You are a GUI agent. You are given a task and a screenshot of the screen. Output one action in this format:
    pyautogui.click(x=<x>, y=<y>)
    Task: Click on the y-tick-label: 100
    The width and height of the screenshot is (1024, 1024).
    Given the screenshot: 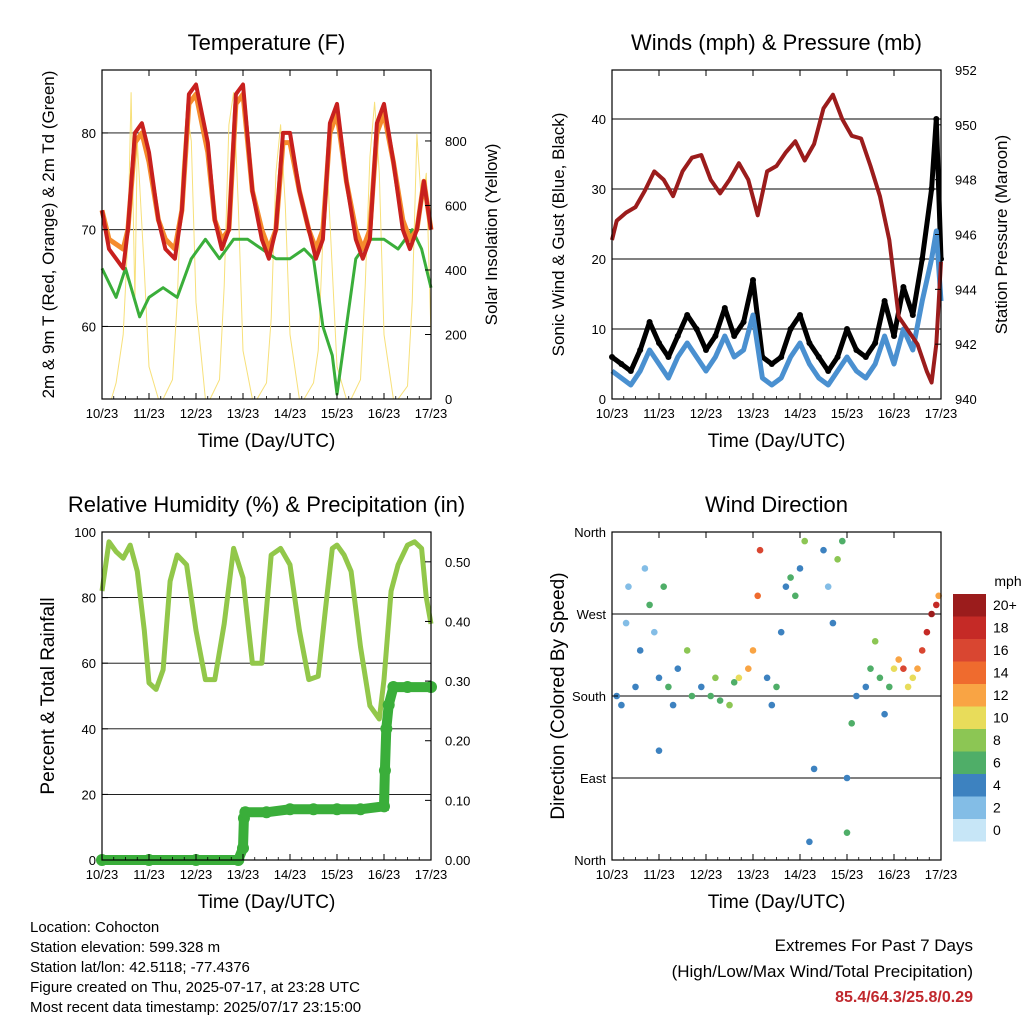 What is the action you would take?
    pyautogui.click(x=85, y=532)
    